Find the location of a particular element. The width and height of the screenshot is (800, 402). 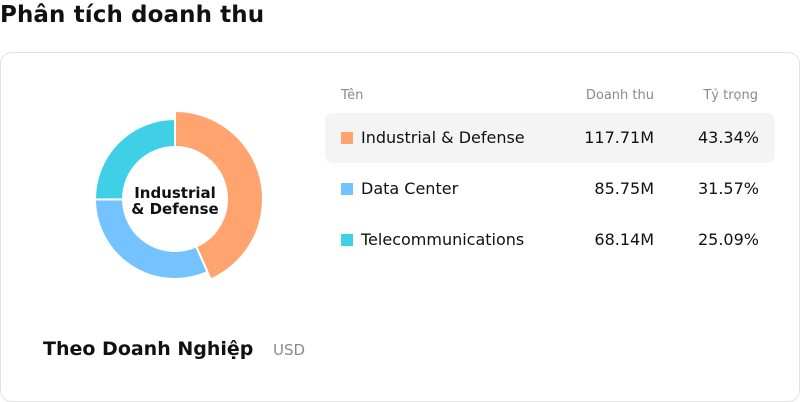

table-row: Telecommunications 68.14M 25.09% is located at coordinates (550, 240).